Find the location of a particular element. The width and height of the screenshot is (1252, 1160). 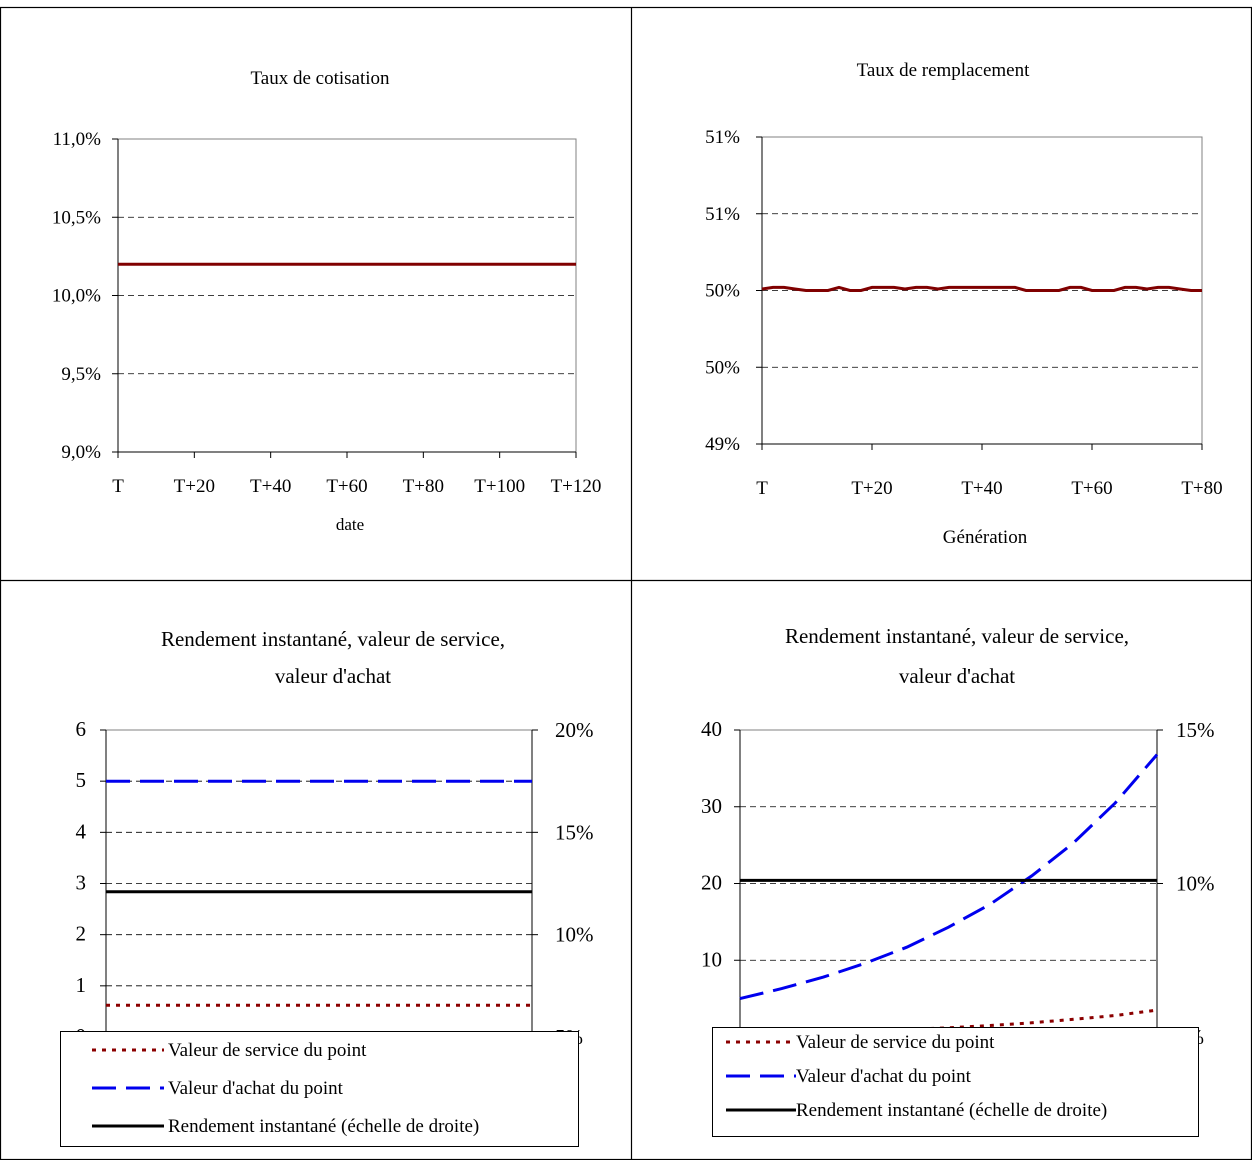

y-tick-label: 5 is located at coordinates (81, 780).